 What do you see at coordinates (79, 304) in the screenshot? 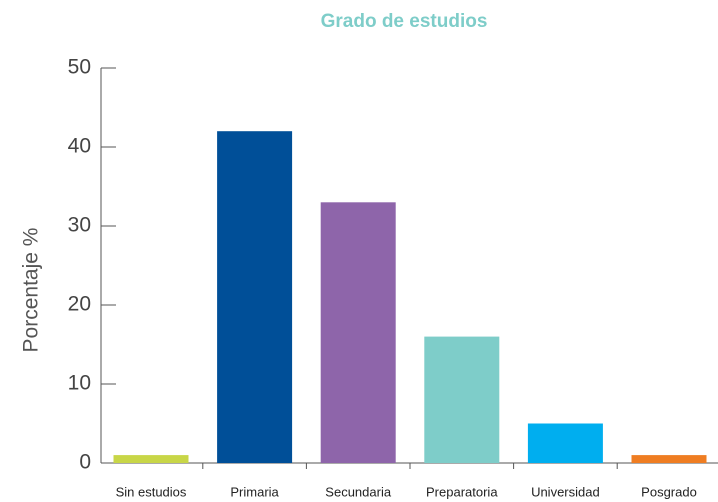
I see `y-tick-label: 20` at bounding box center [79, 304].